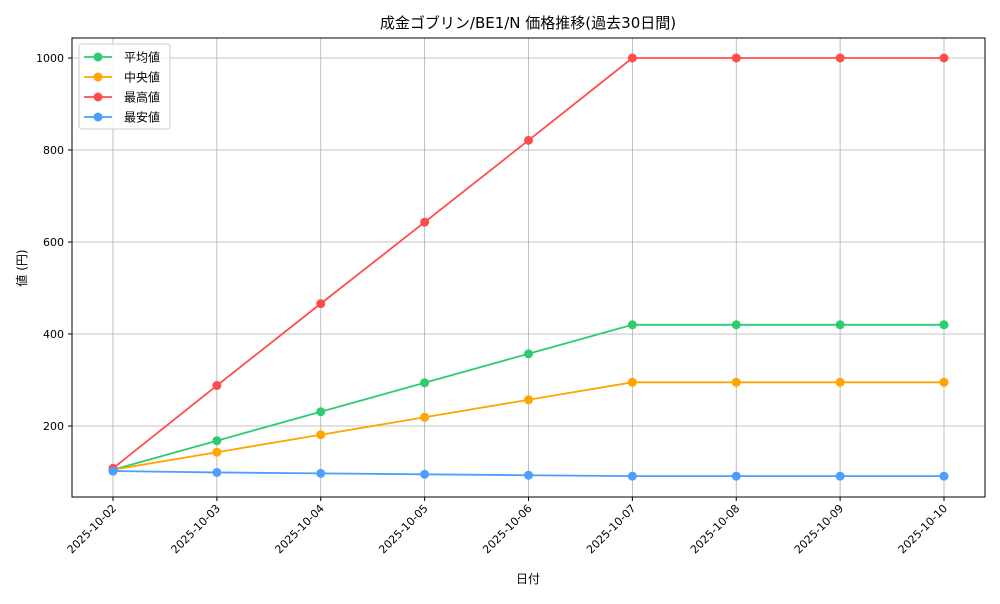 The width and height of the screenshot is (1000, 604). Describe the element at coordinates (507, 529) in the screenshot. I see `x-tick-label: 2025-10-06` at that location.